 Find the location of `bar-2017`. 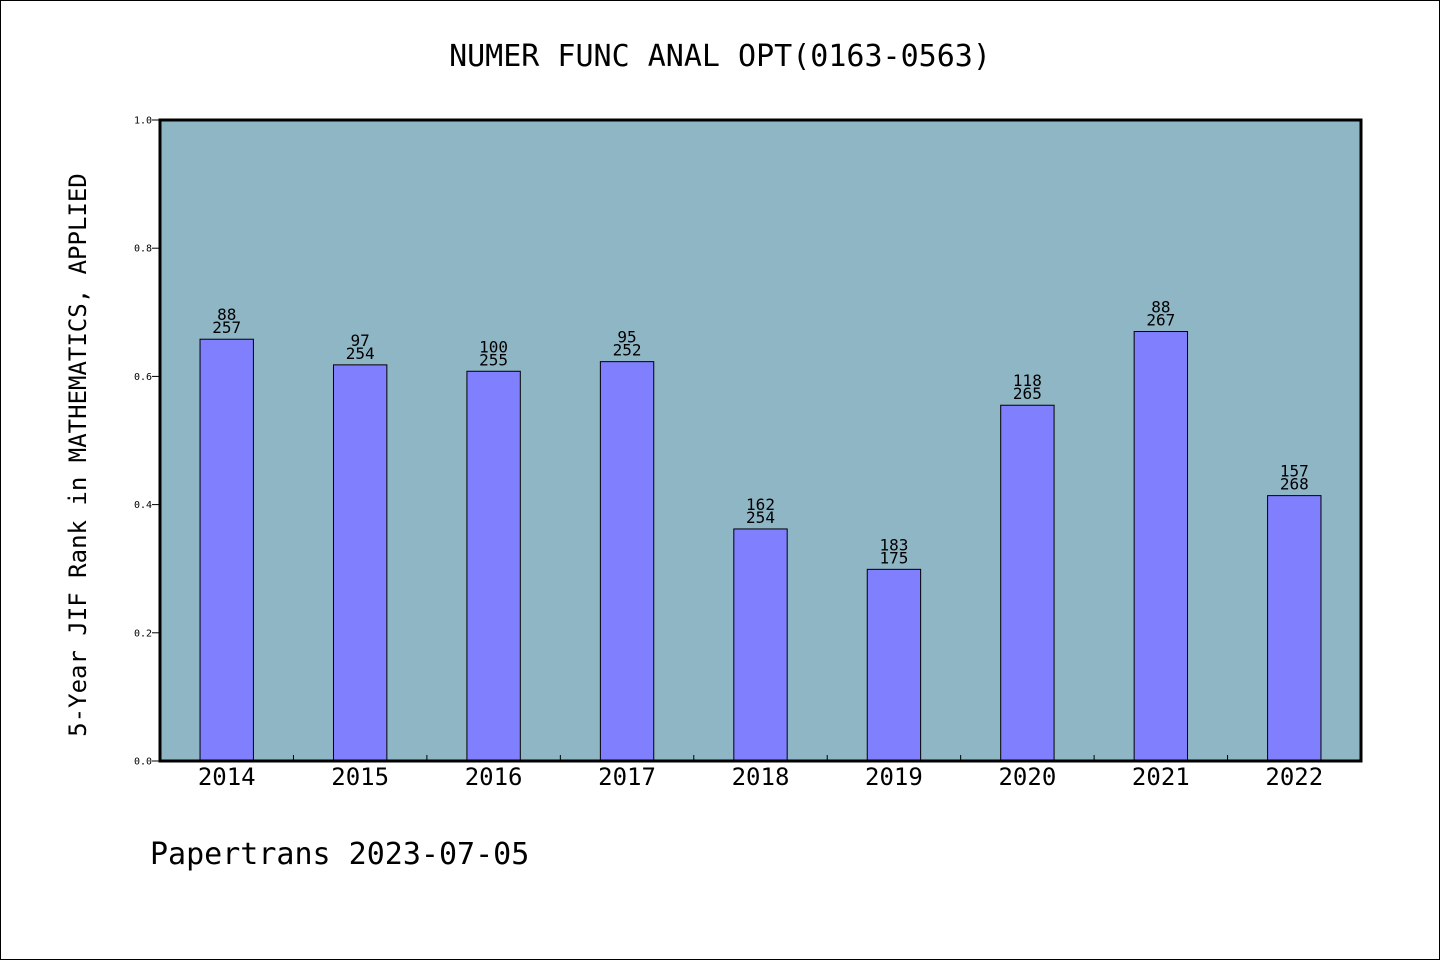

bar-2017 is located at coordinates (627, 561).